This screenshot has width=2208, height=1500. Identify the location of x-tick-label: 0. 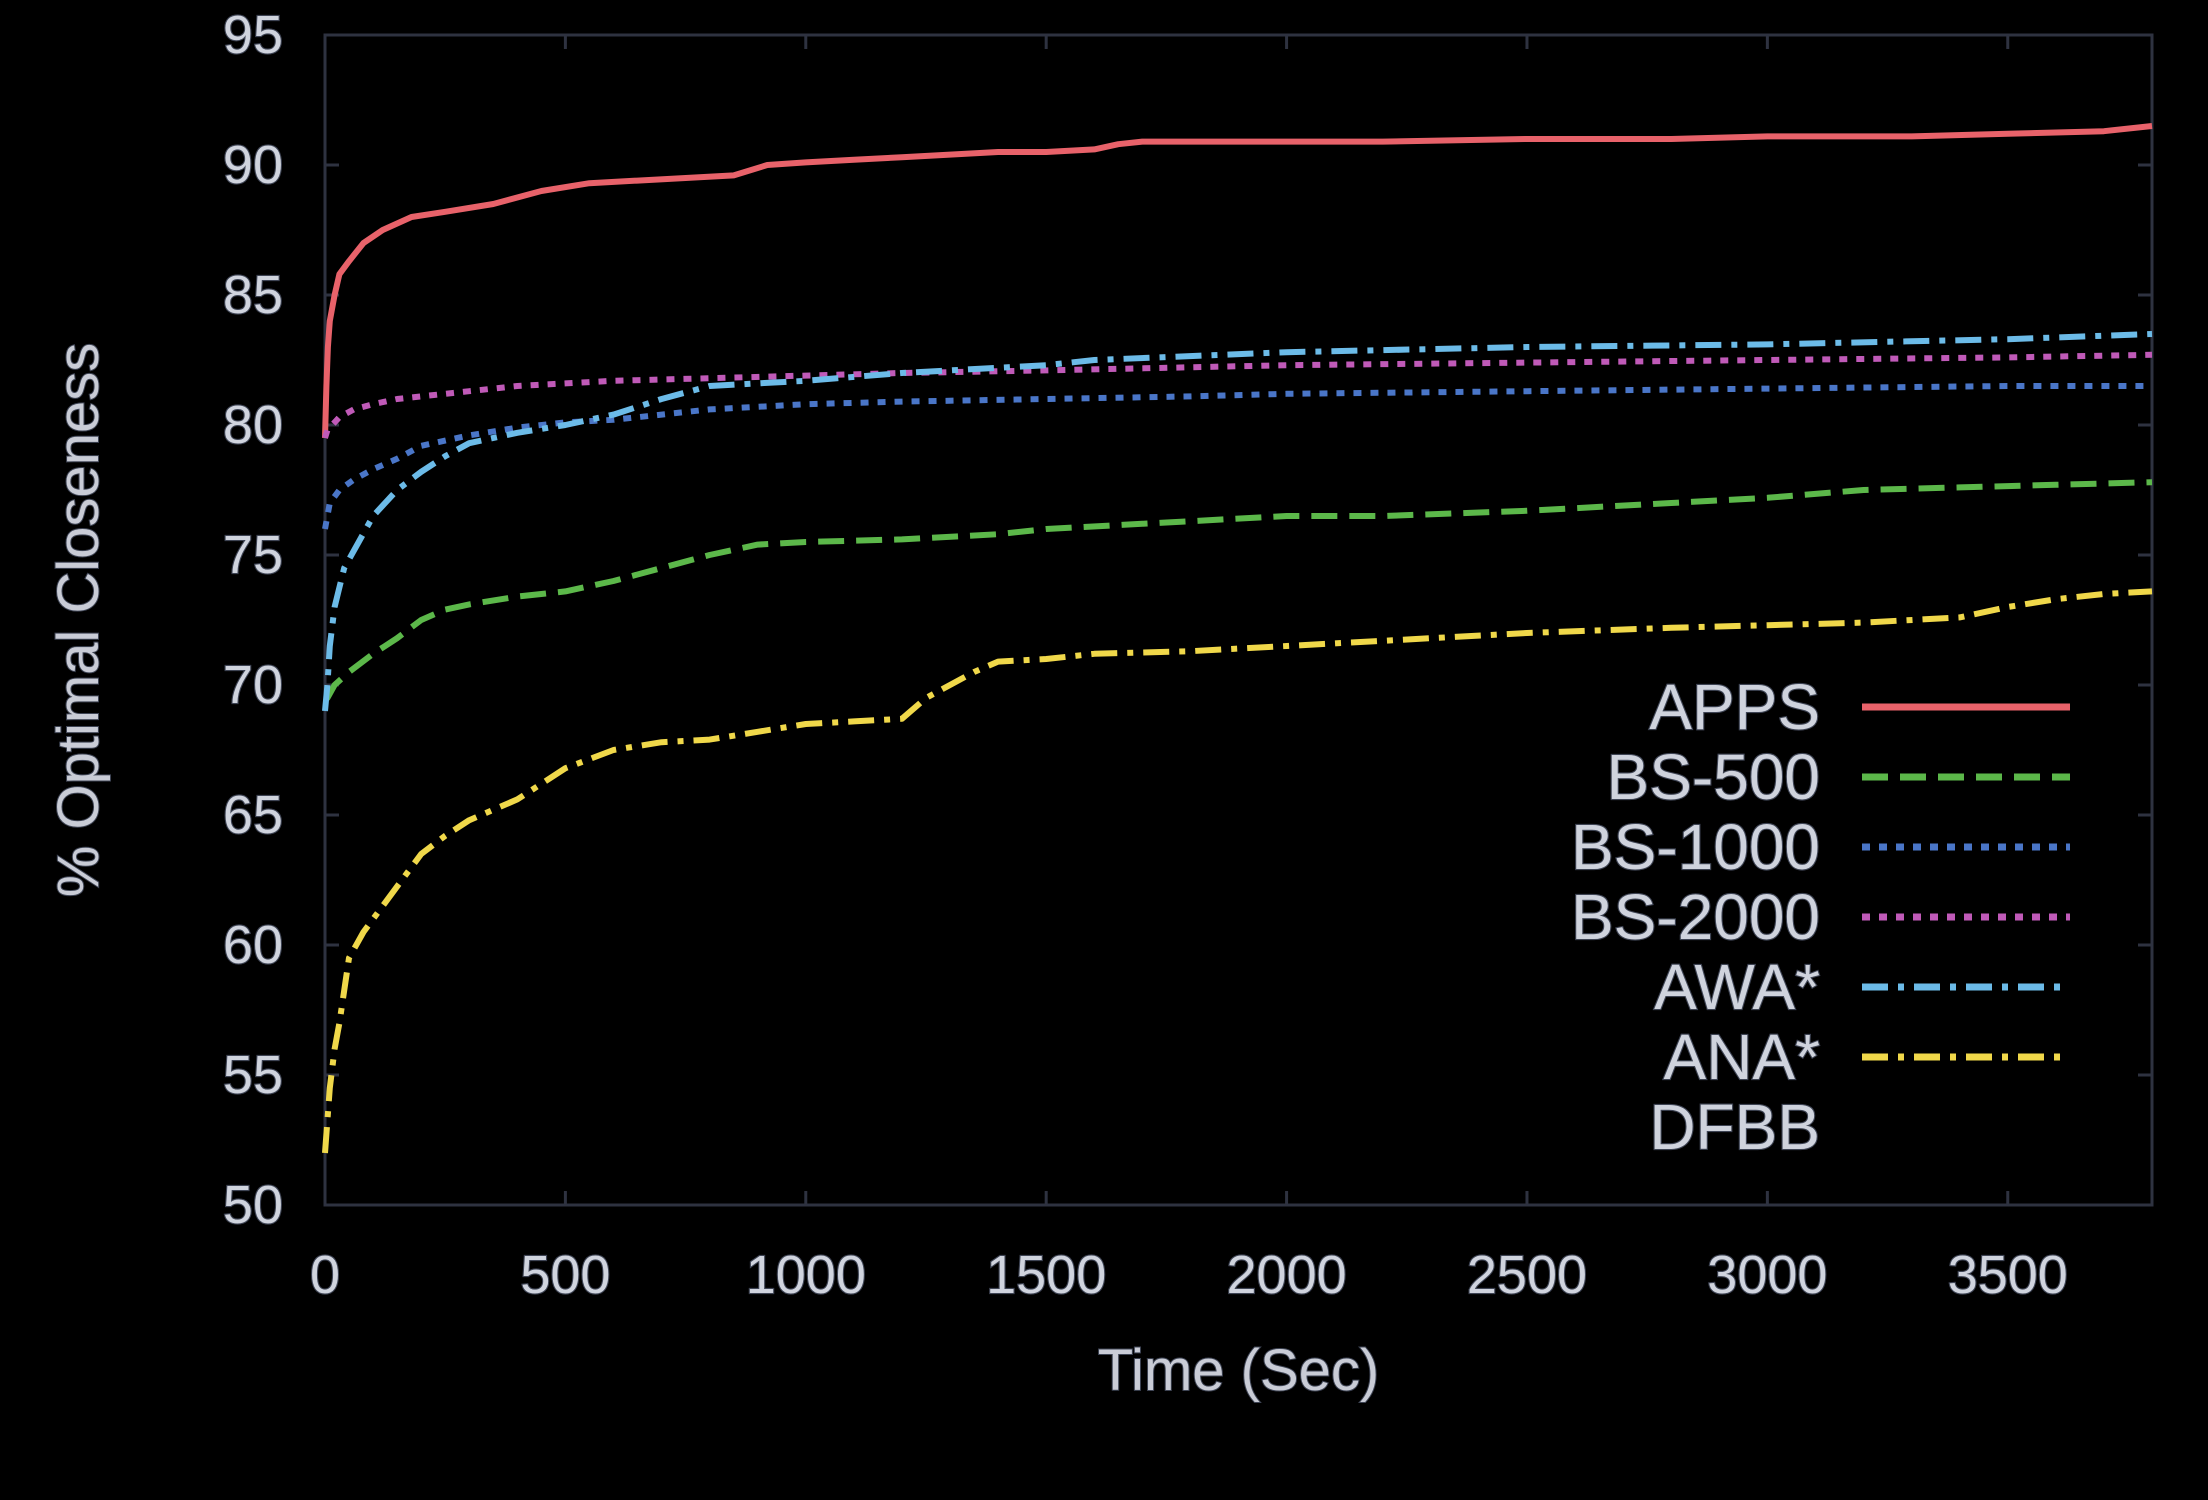
(325, 1275).